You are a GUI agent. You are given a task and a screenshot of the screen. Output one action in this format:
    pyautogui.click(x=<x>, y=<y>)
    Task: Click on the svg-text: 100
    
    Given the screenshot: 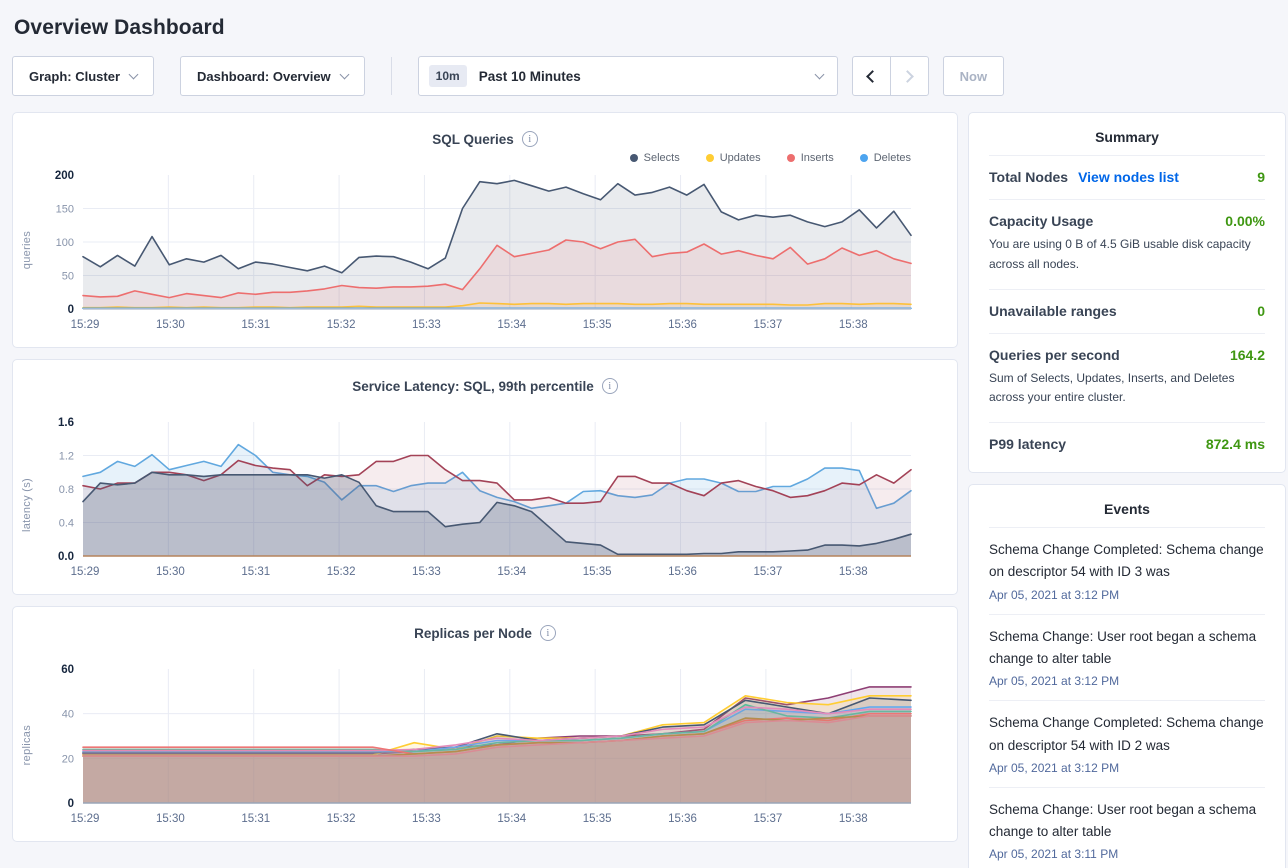 What is the action you would take?
    pyautogui.click(x=65, y=243)
    